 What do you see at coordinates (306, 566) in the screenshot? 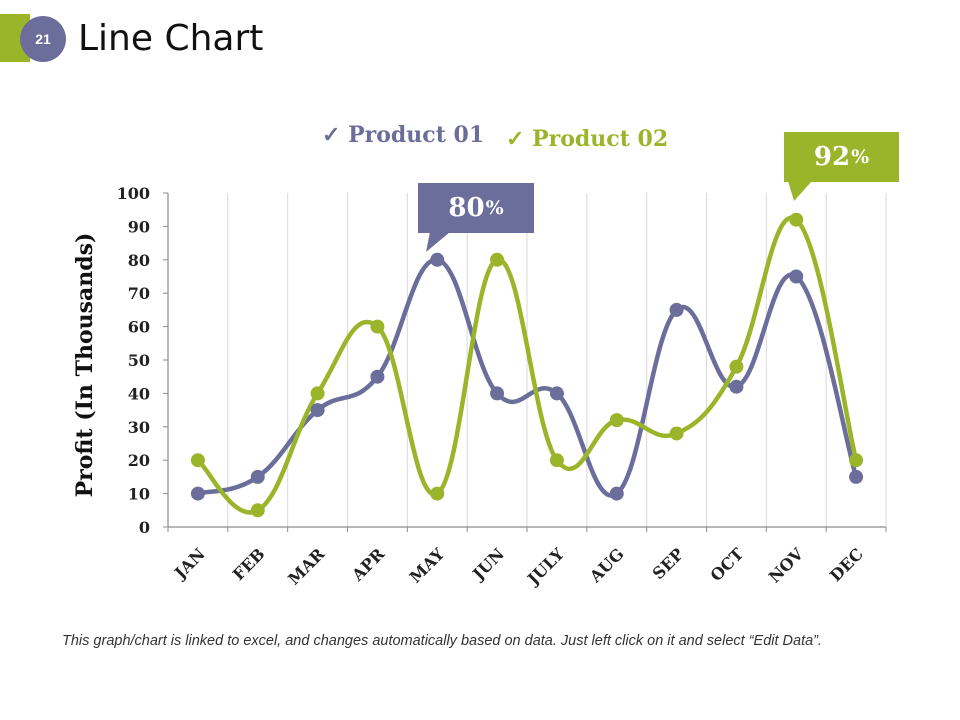
I see `x-tick-label: MAR` at bounding box center [306, 566].